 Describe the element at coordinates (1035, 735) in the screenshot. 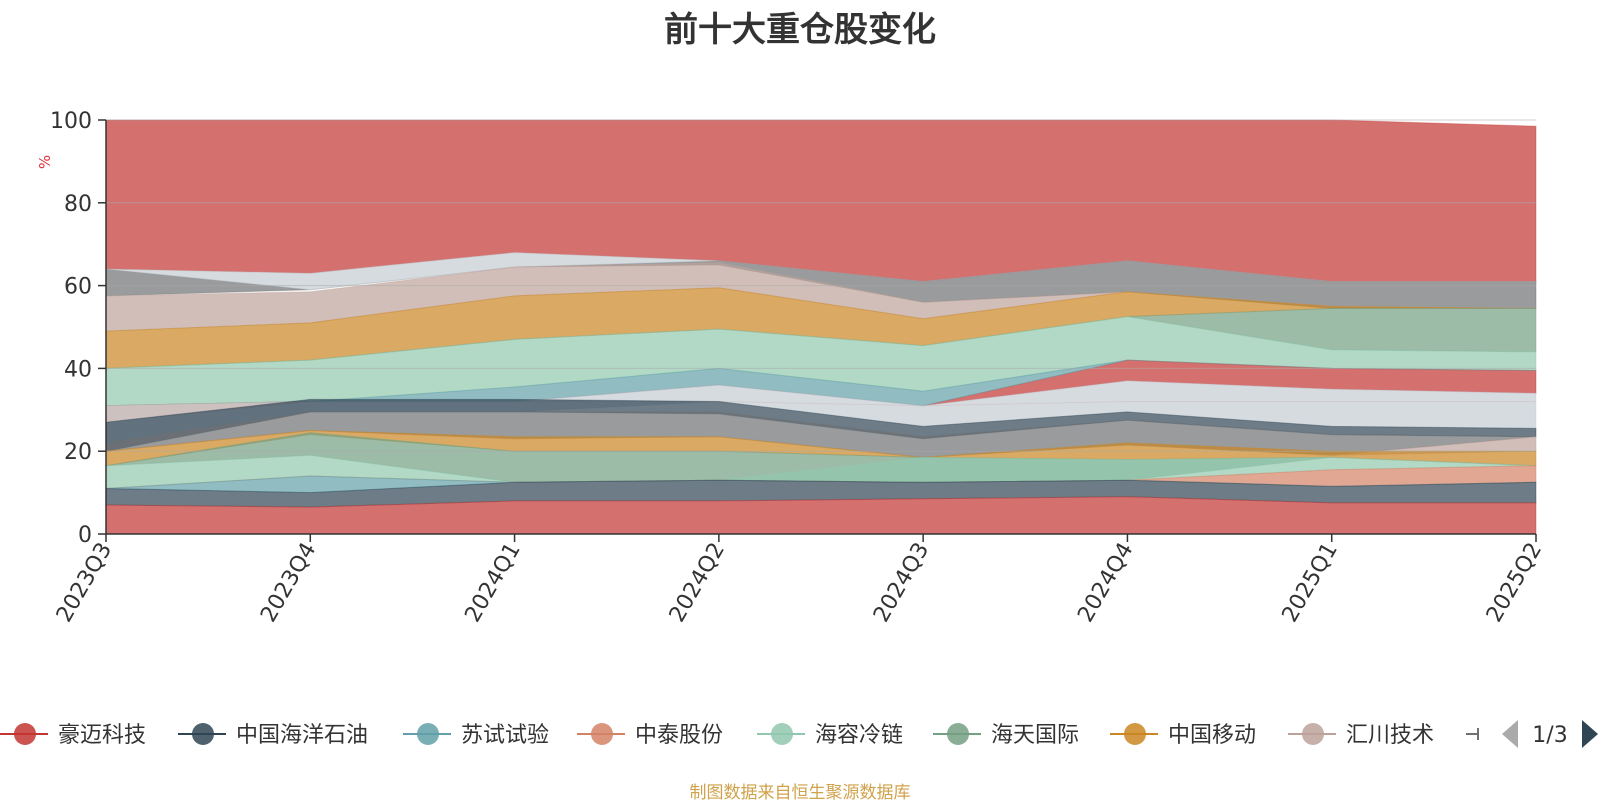

I see `legend-label: 海天国际` at that location.